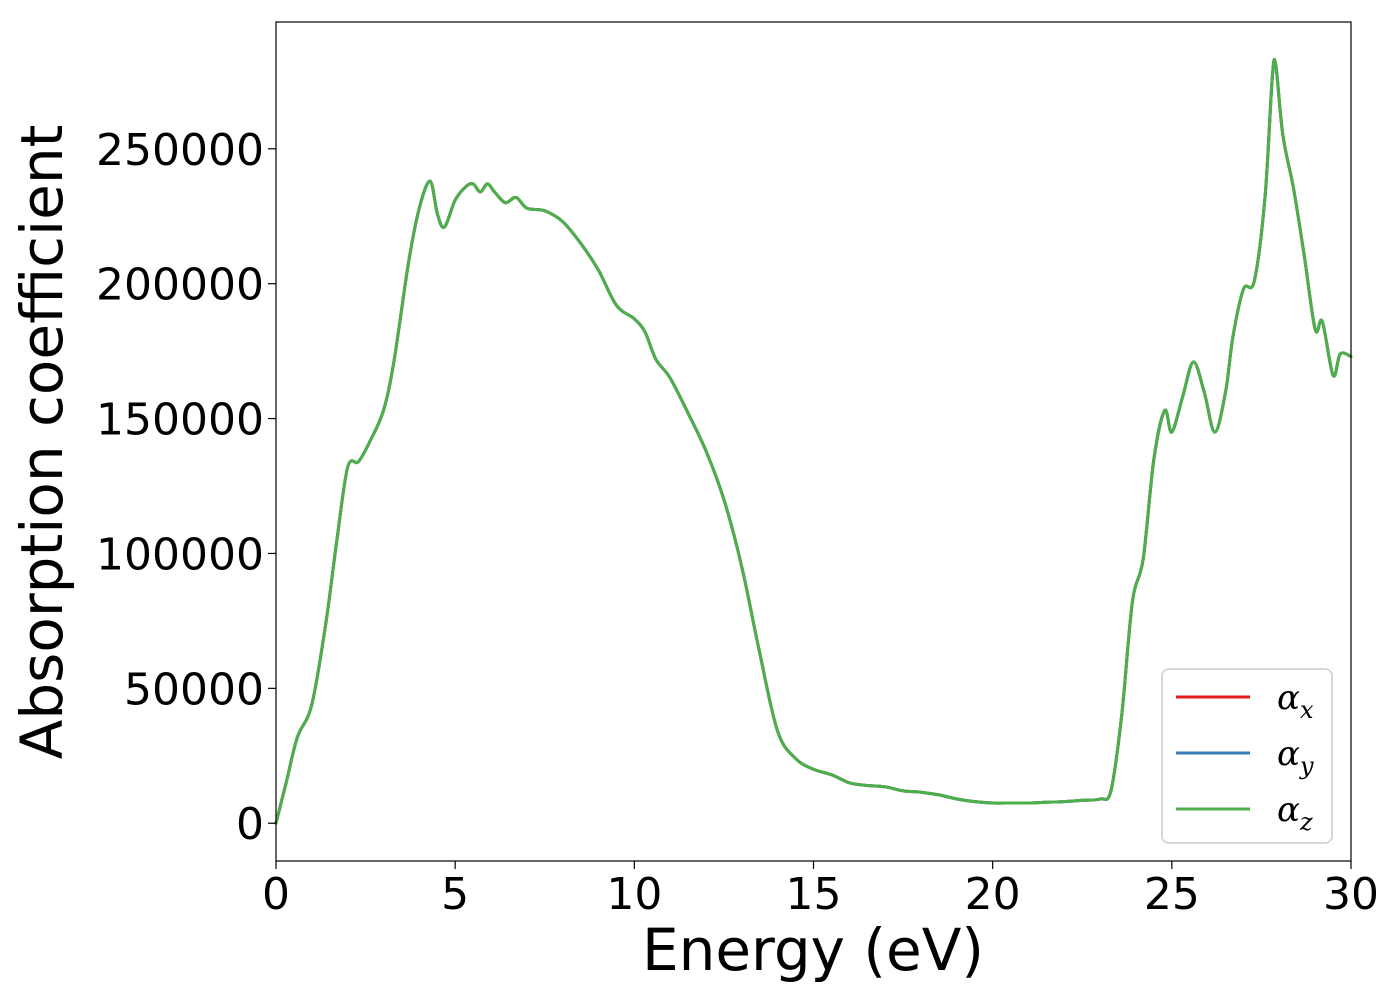 This screenshot has height=1000, width=1400. What do you see at coordinates (180, 150) in the screenshot?
I see `y-tick-label: 250000` at bounding box center [180, 150].